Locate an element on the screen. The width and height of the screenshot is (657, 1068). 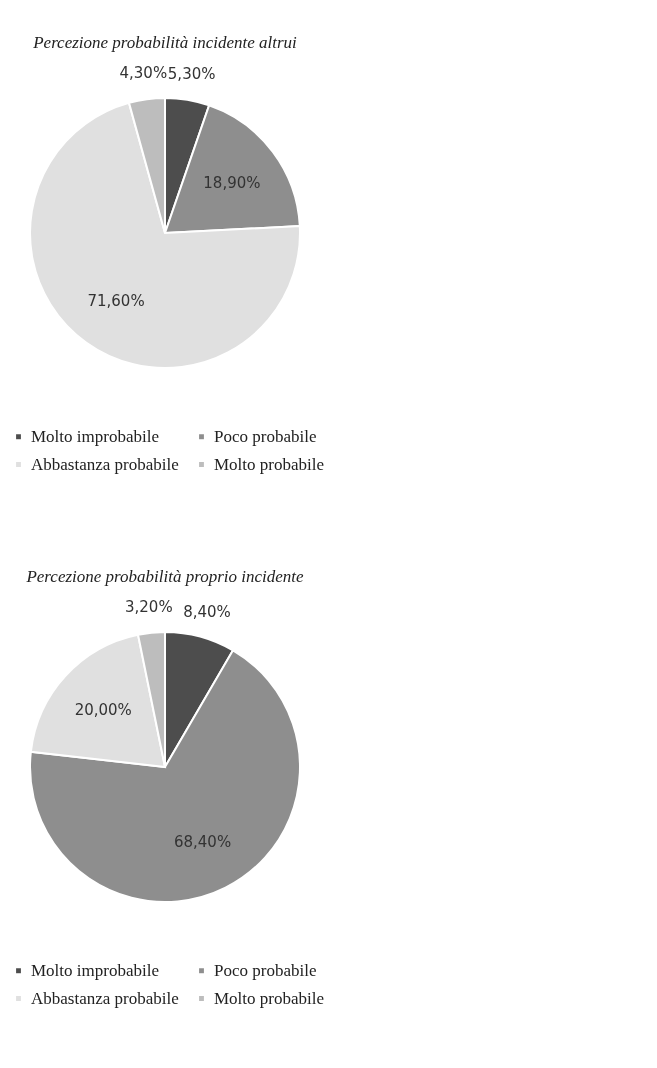
data-label: 68,40% is located at coordinates (202, 841).